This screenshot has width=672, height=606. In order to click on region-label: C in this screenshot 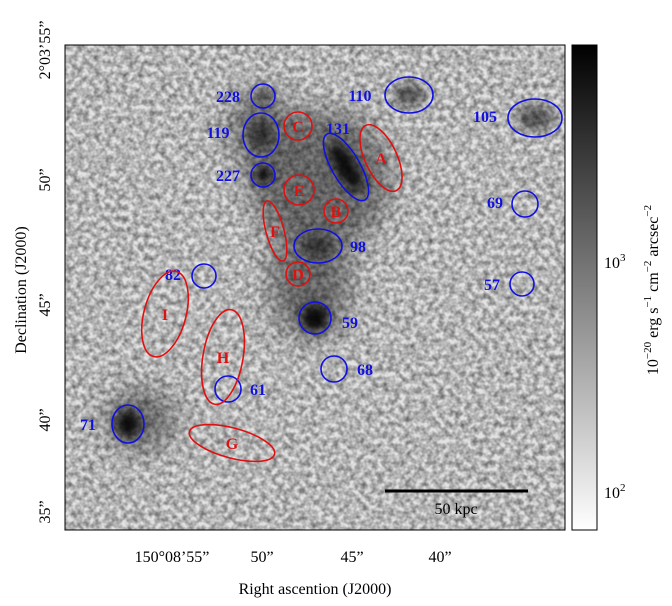, I will do `click(298, 127)`.